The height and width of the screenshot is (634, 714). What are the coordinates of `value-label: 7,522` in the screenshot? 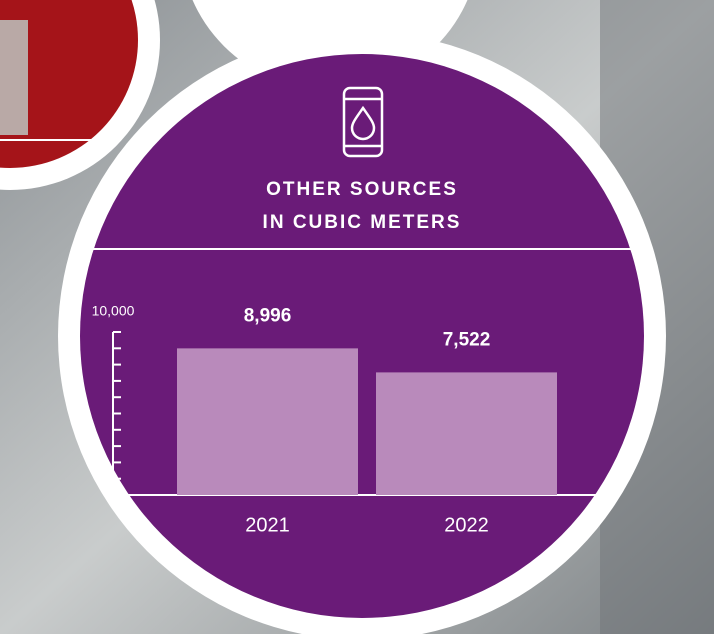 It's located at (467, 339).